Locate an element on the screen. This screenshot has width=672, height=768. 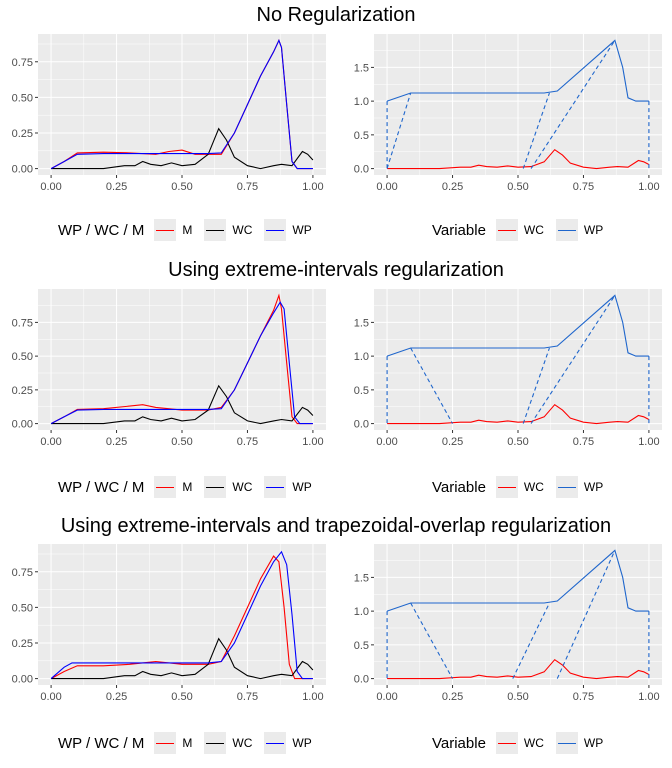
panel-row3-left: 0.00 0.25 0.50 0.75 1.00 0.00 0.25 0.50 0.75 is located at coordinates (169, 623).